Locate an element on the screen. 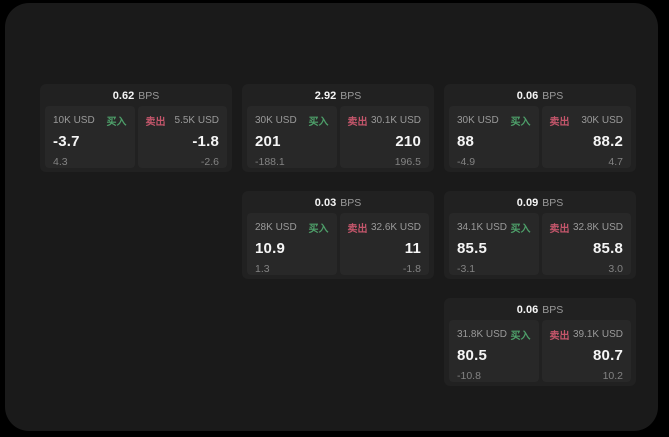  sell-size: 39.1K USD is located at coordinates (597, 334).